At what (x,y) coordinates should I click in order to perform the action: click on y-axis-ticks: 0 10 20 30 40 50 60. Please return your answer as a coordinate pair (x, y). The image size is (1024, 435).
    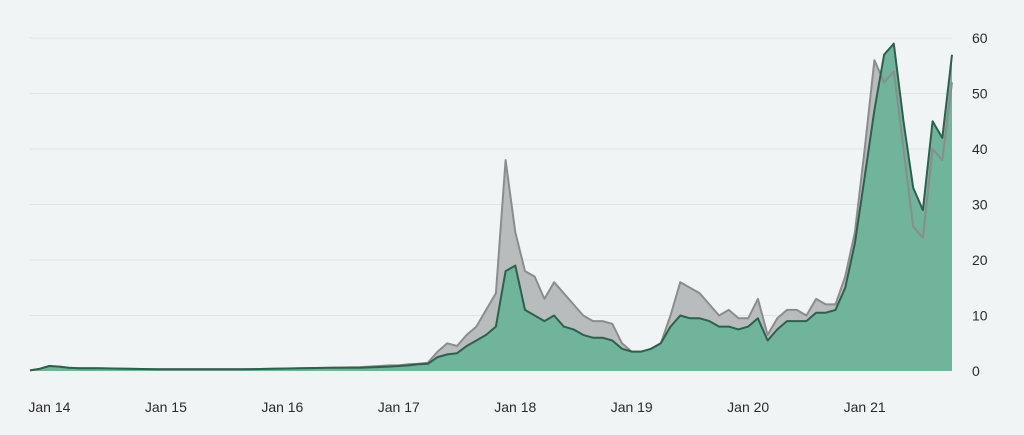
    Looking at the image, I should click on (980, 204).